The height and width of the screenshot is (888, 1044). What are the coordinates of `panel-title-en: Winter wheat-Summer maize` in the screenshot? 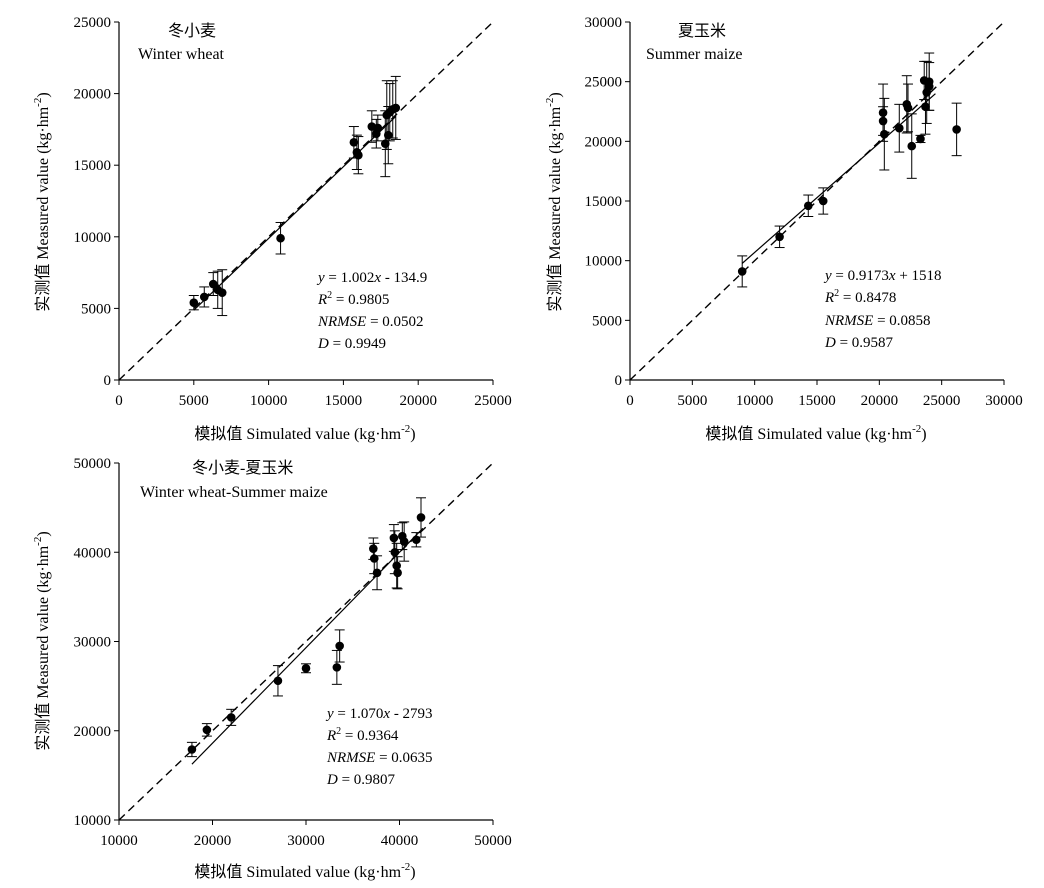 It's located at (234, 492).